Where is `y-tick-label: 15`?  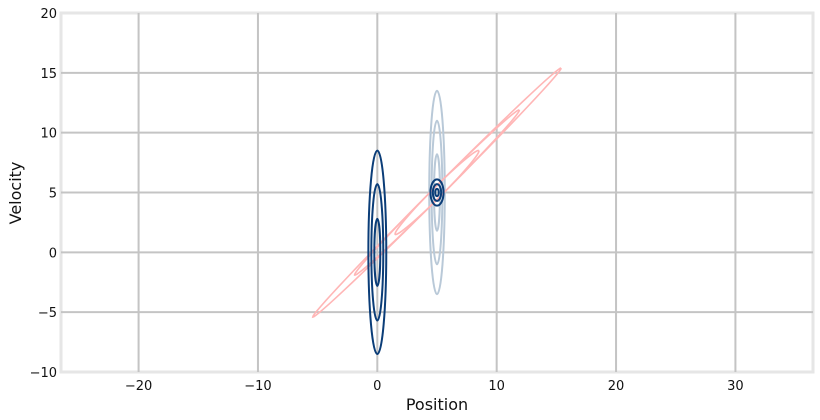 y-tick-label: 15 is located at coordinates (48, 74).